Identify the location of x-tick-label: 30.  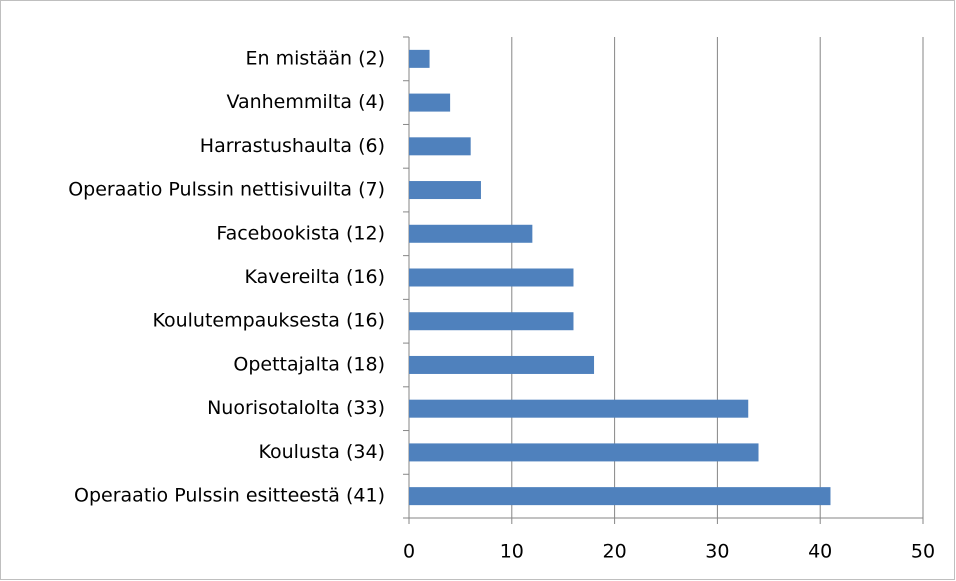
(717, 552).